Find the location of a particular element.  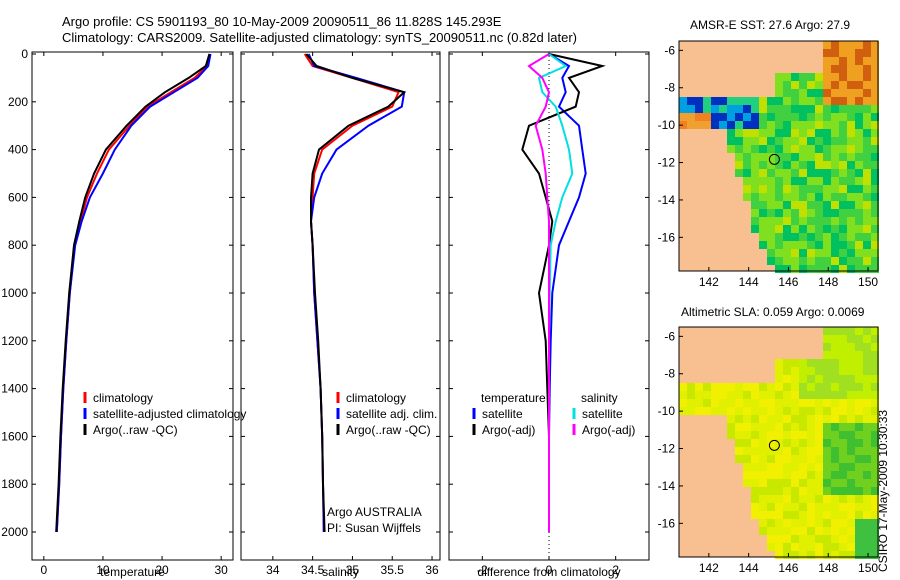

sst-map-float-marker is located at coordinates (774, 159).